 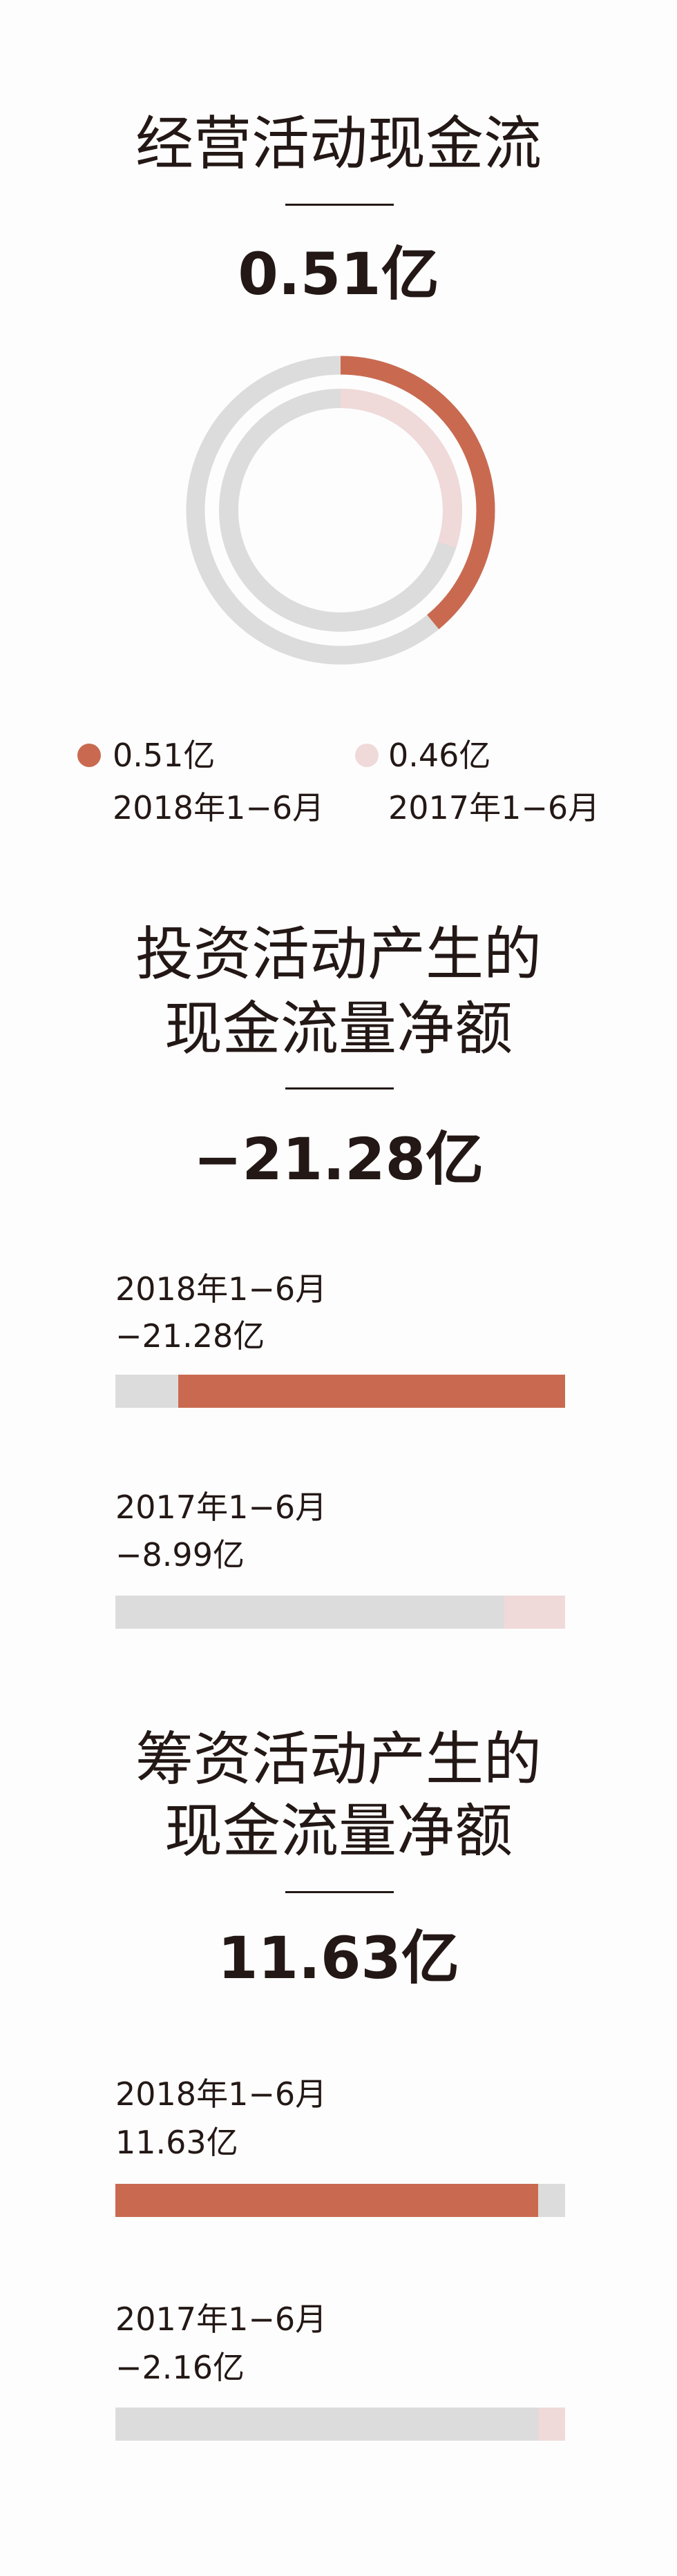 What do you see at coordinates (494, 808) in the screenshot?
I see `legend-period-2017: 2017年1−6月` at bounding box center [494, 808].